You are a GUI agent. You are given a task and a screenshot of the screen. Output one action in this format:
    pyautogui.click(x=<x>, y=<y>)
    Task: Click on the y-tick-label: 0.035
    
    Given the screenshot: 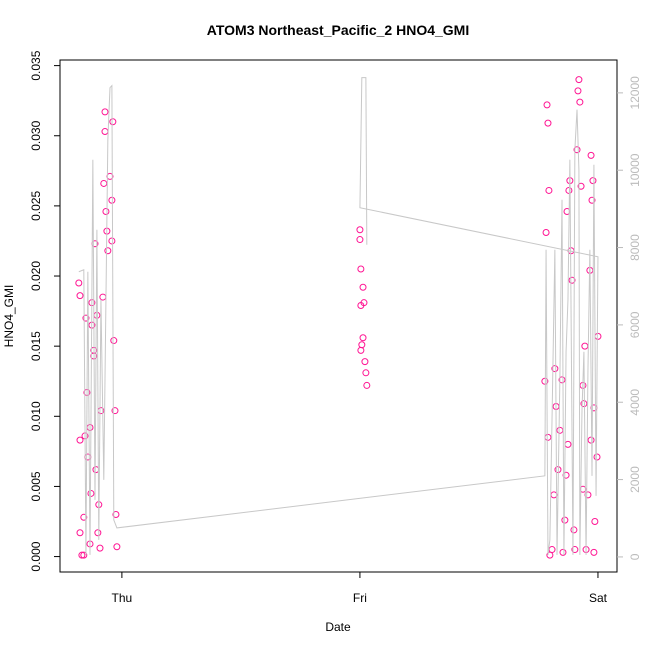 What is the action you would take?
    pyautogui.click(x=36, y=65)
    